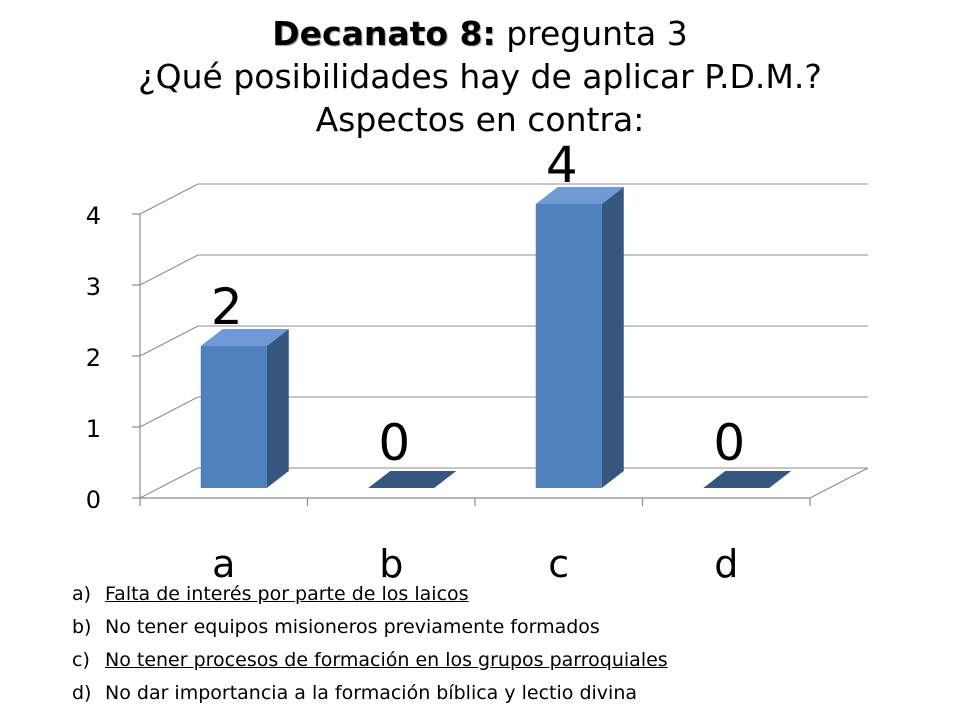 The height and width of the screenshot is (720, 960). What do you see at coordinates (227, 307) in the screenshot?
I see `data-label: 2` at bounding box center [227, 307].